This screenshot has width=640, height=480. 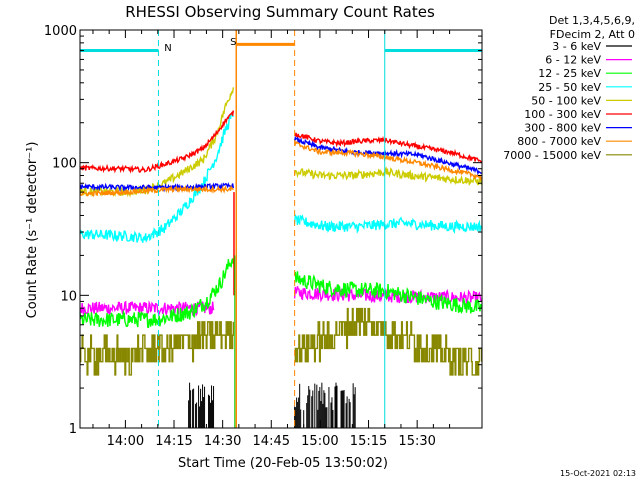 What do you see at coordinates (283, 463) in the screenshot?
I see `x-axis-label: Start Time (20-Feb-05 13:50:02)` at bounding box center [283, 463].